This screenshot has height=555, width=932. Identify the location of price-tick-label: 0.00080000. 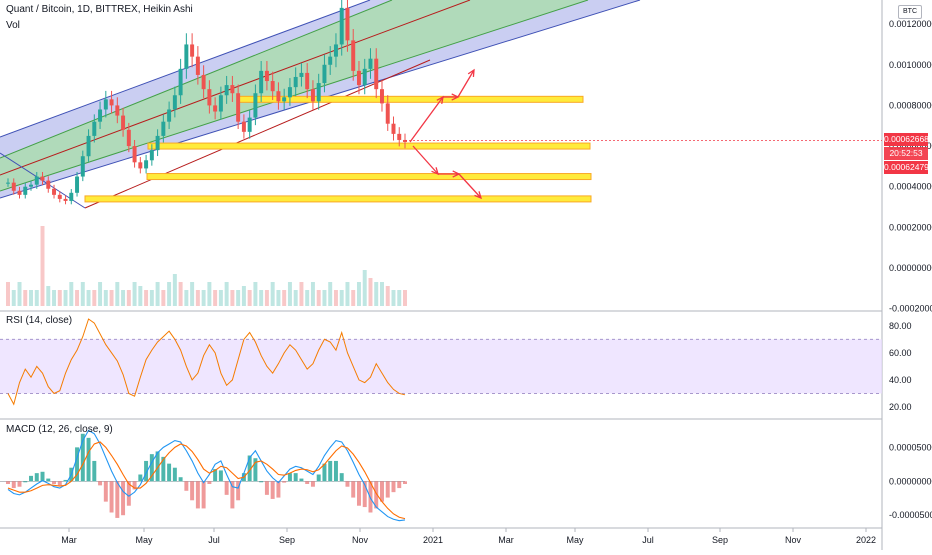
(910, 105).